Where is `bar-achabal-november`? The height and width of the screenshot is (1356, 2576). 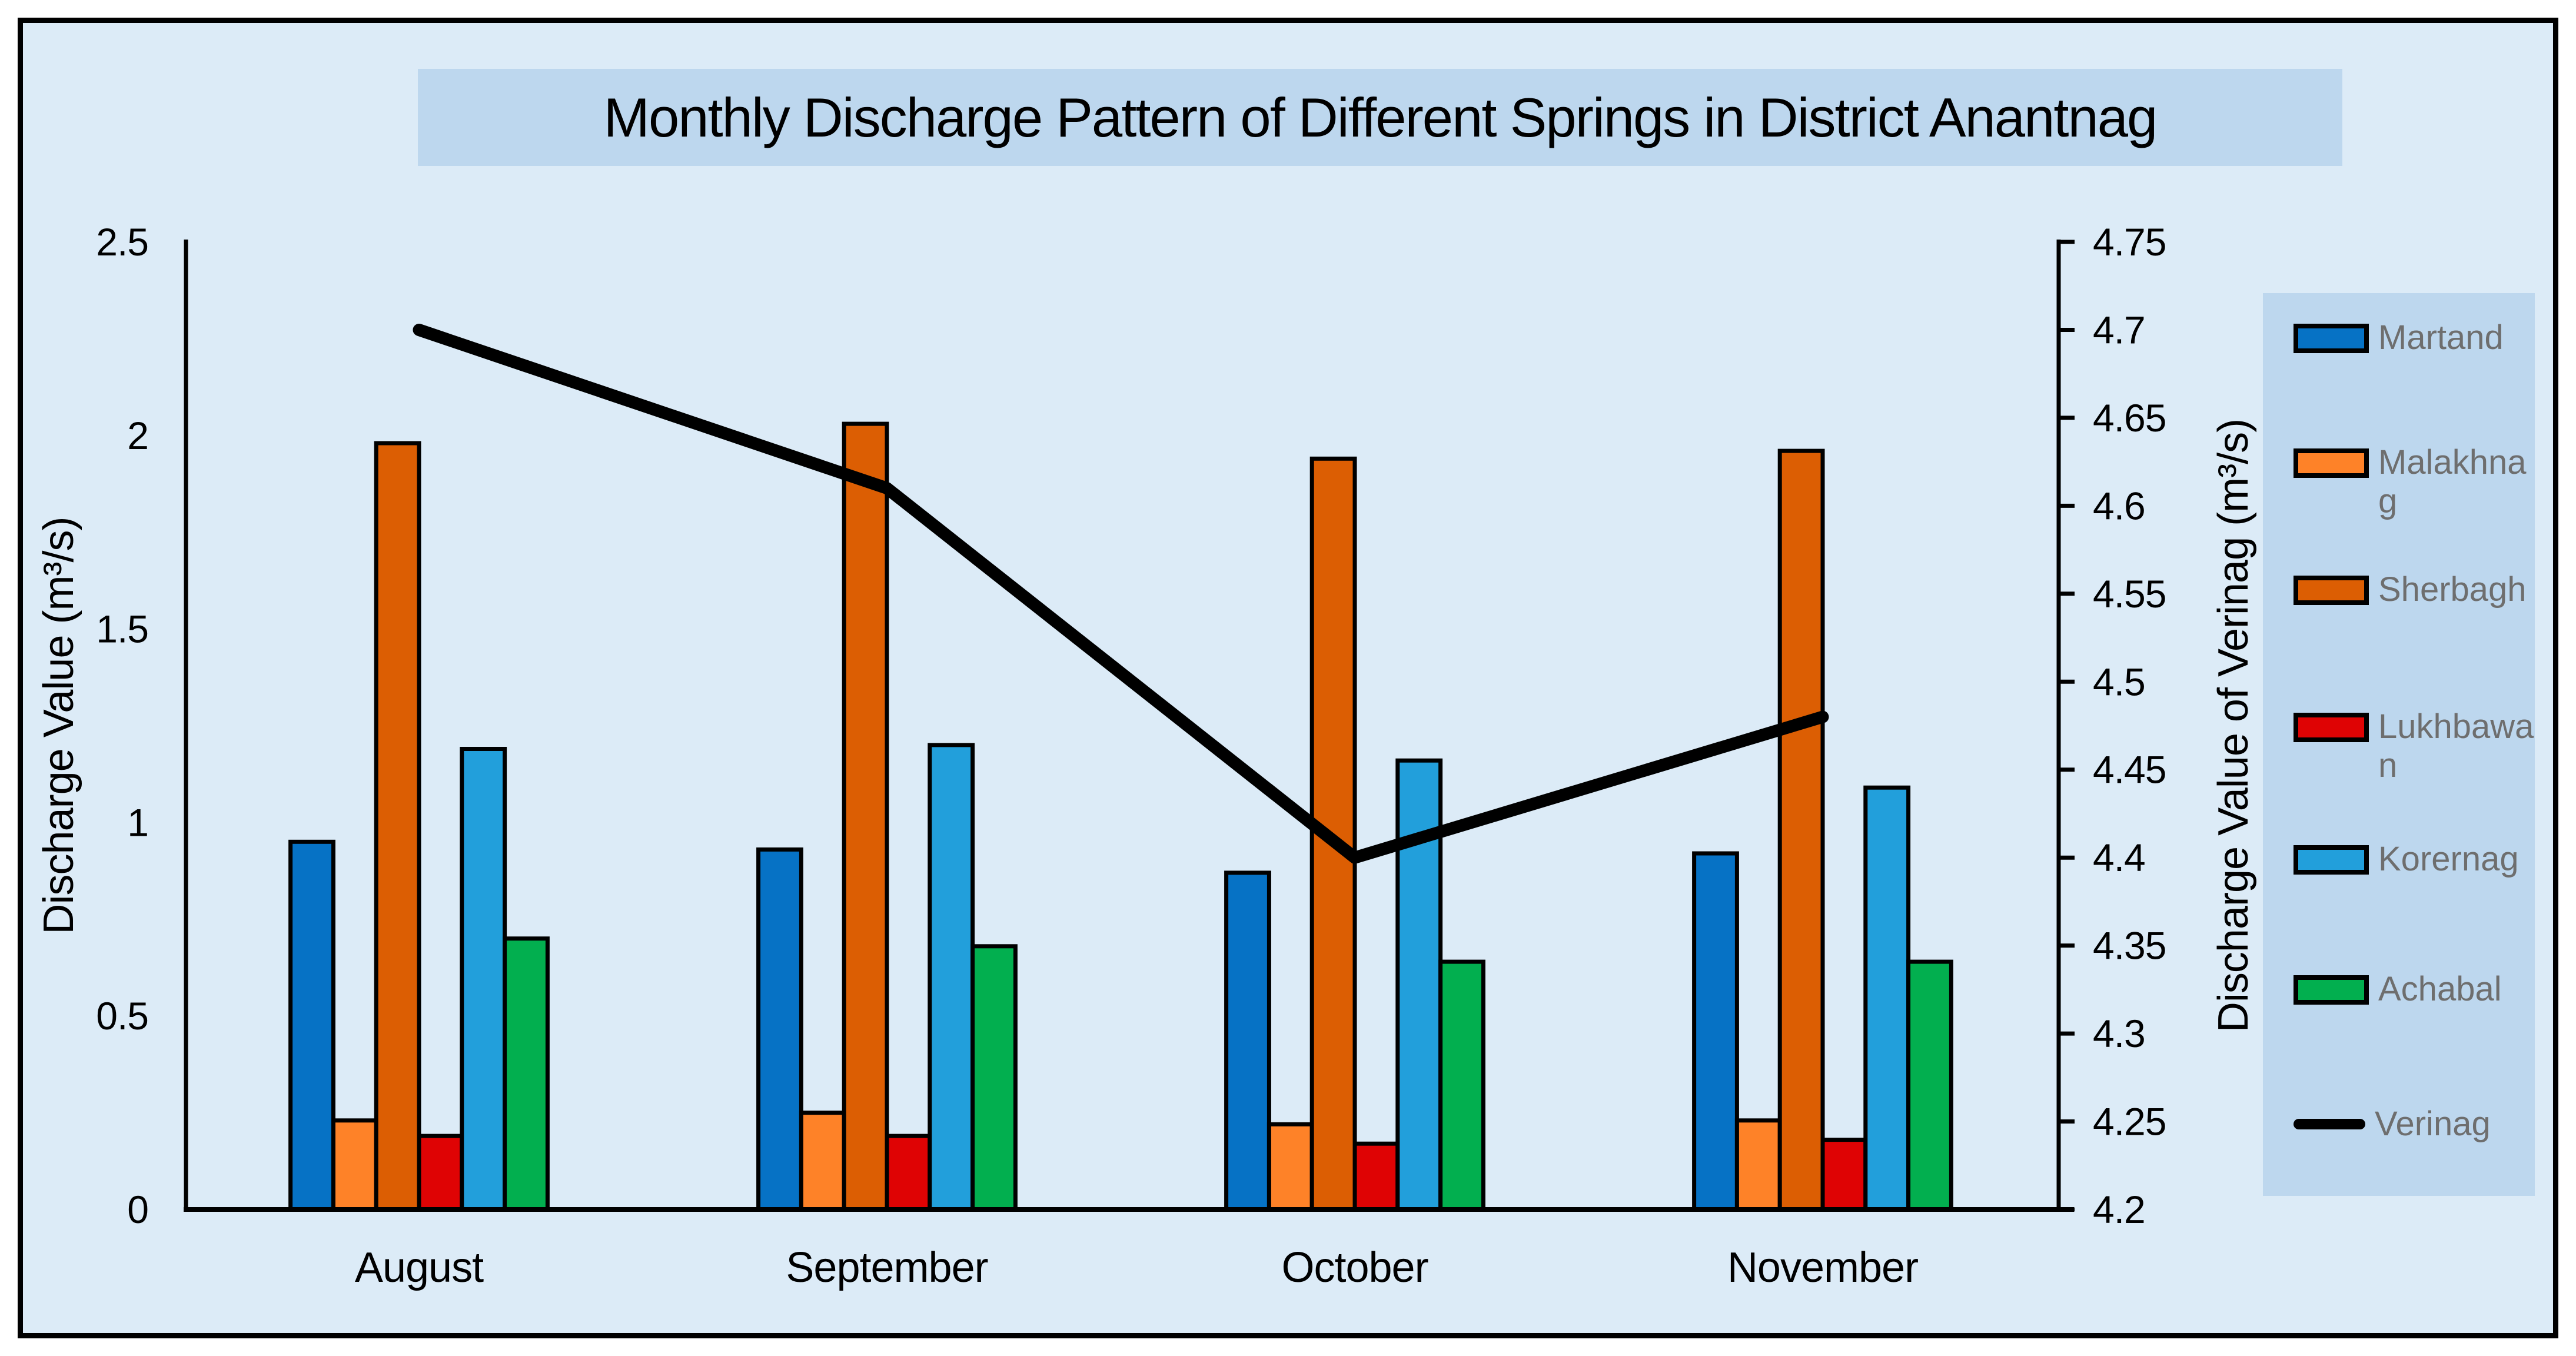
bar-achabal-november is located at coordinates (1929, 1085).